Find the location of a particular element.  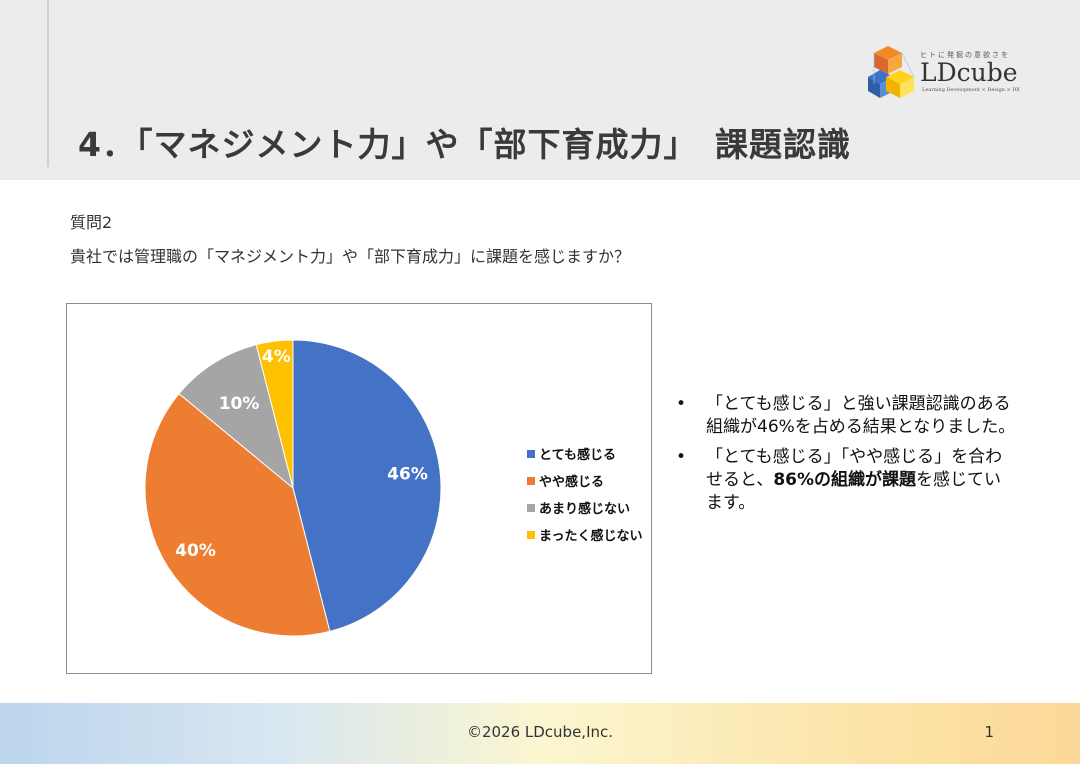

legend-item-4: まったく感じない is located at coordinates (584, 534).